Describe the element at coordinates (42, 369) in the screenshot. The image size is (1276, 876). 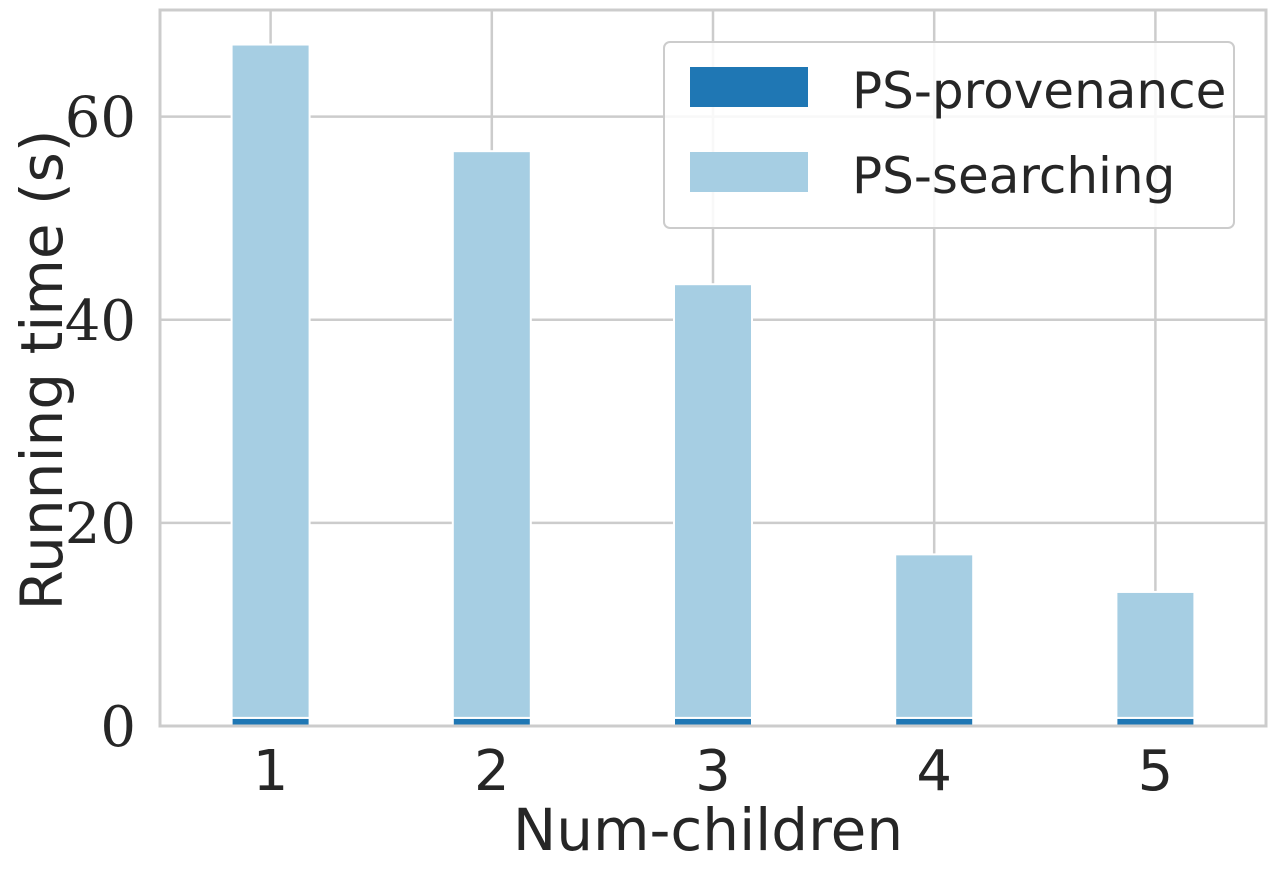
I see `y-axis-label: Running time (s)` at that location.